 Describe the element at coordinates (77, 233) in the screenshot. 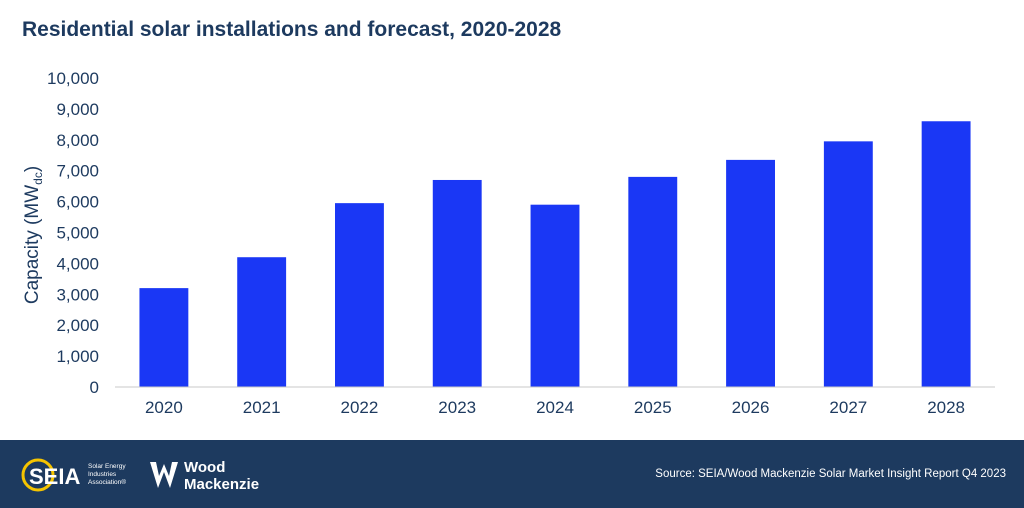

I see `y-tick-label: 5,000` at that location.